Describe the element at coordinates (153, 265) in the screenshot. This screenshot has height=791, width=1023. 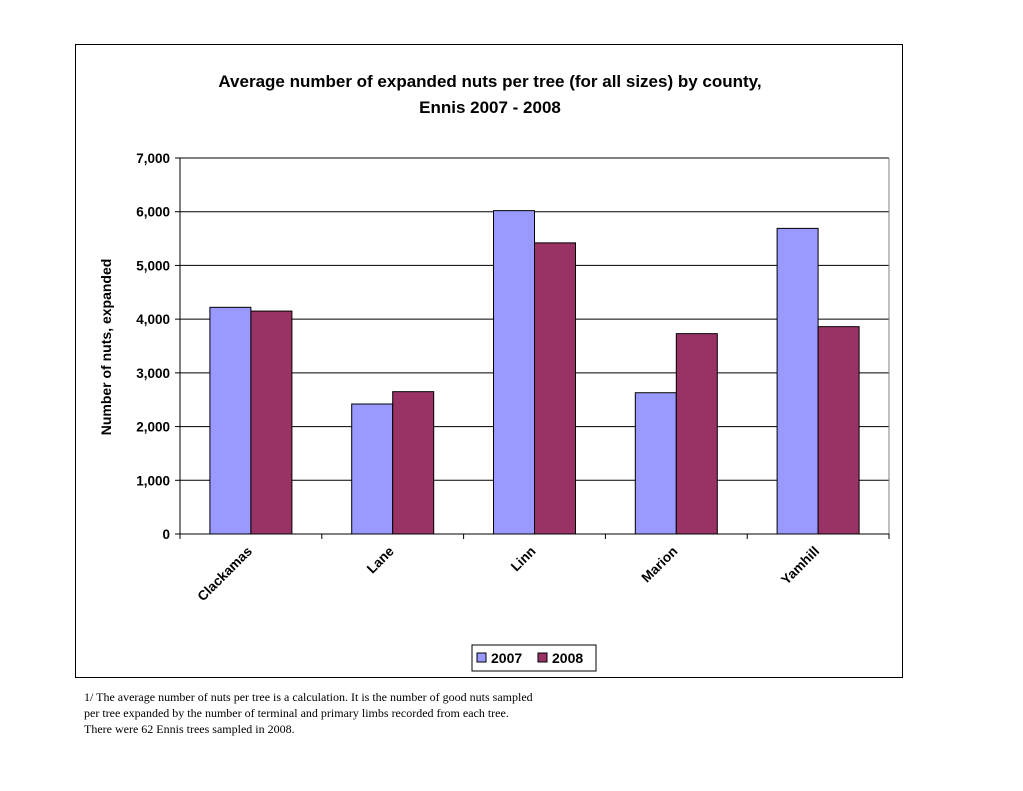
I see `y-tick-label: 5,000` at that location.